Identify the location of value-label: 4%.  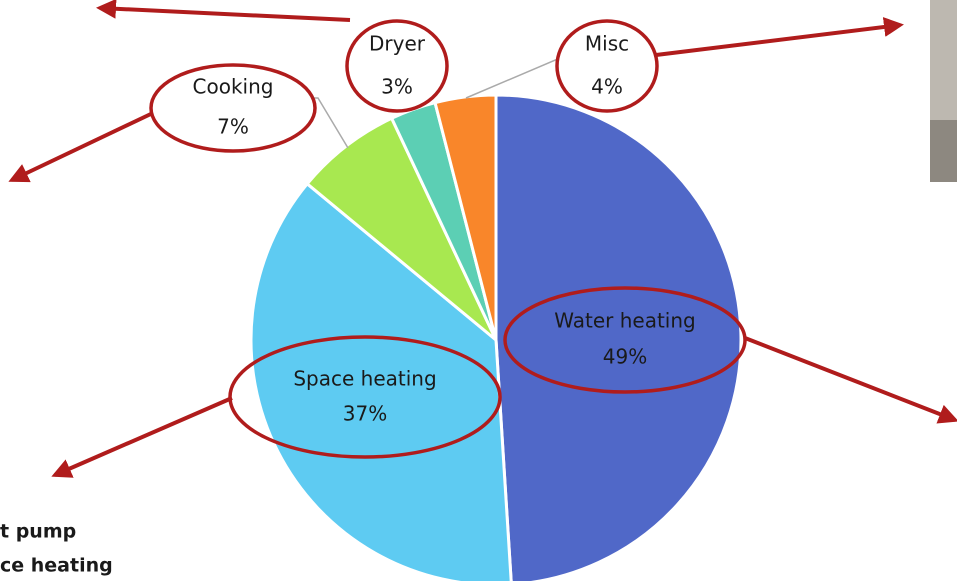
(607, 87).